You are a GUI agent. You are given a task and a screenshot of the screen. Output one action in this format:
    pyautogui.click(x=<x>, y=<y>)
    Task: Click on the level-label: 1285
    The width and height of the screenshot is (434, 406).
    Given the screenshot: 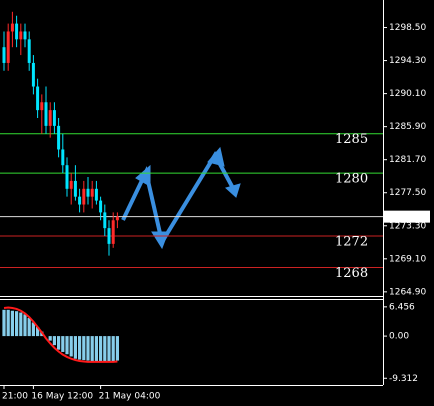 What is the action you would take?
    pyautogui.click(x=351, y=139)
    